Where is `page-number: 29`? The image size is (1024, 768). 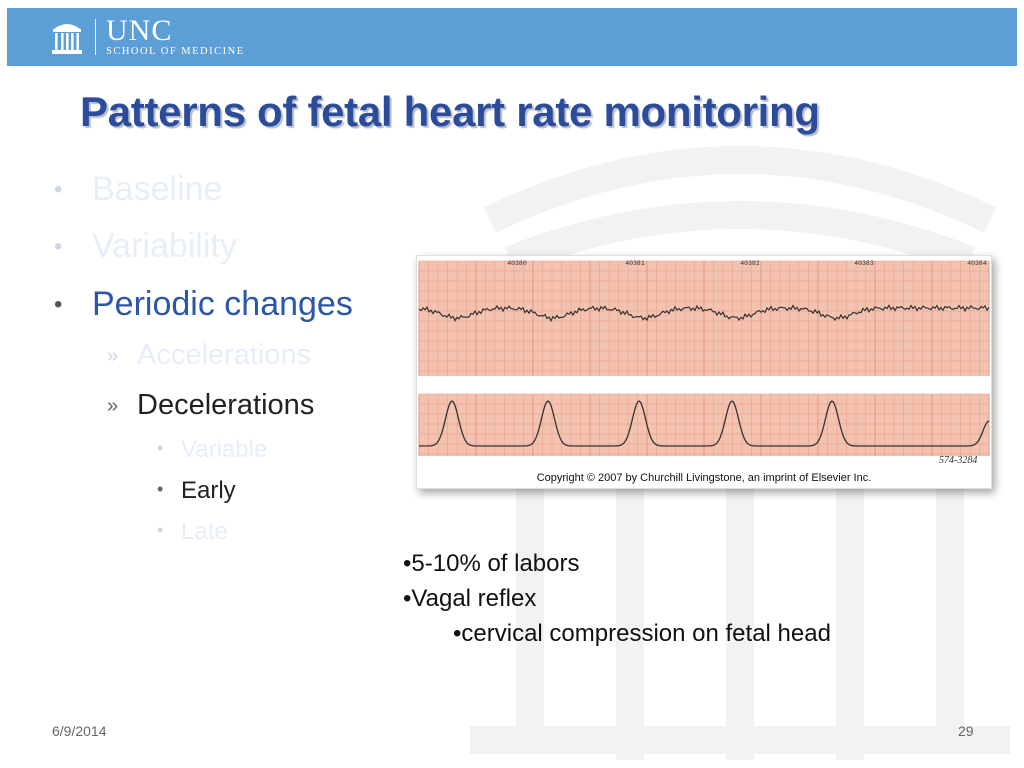
page-number: 29 is located at coordinates (966, 731).